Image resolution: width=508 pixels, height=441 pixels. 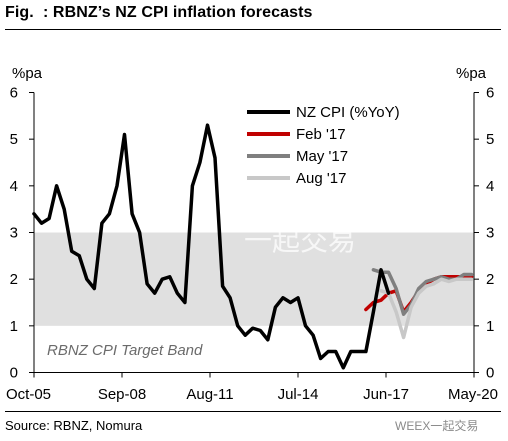 I want to click on figure-title: Fig. : RBNZ’s NZ CPI inflation forecasts, so click(x=159, y=13).